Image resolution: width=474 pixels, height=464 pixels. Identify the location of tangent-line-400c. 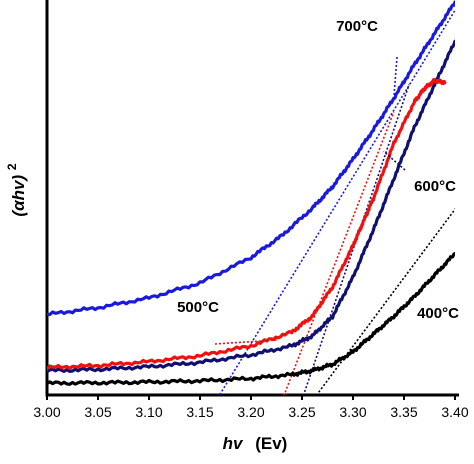
(385, 301).